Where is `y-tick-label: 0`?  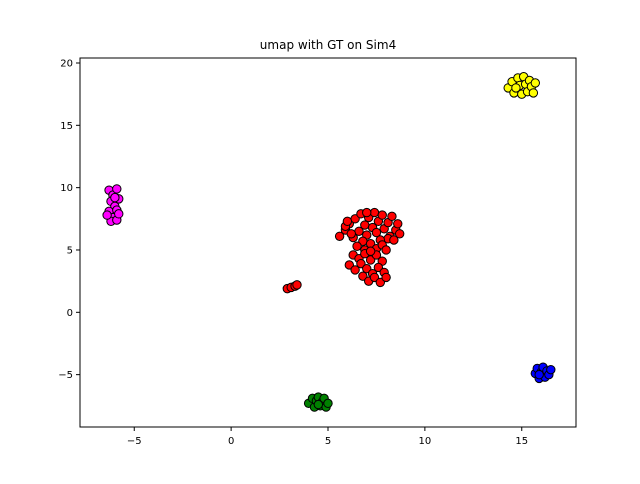 y-tick-label: 0 is located at coordinates (70, 313).